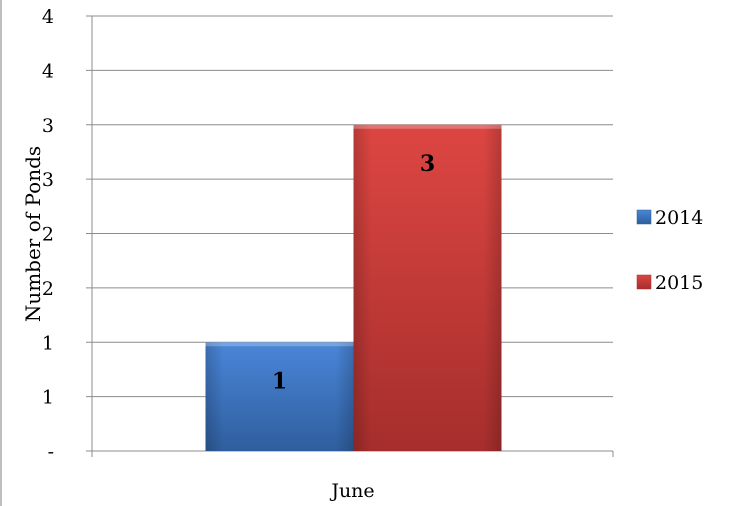 This screenshot has height=506, width=733. What do you see at coordinates (33, 234) in the screenshot?
I see `y-axis-title: Number of Ponds` at bounding box center [33, 234].